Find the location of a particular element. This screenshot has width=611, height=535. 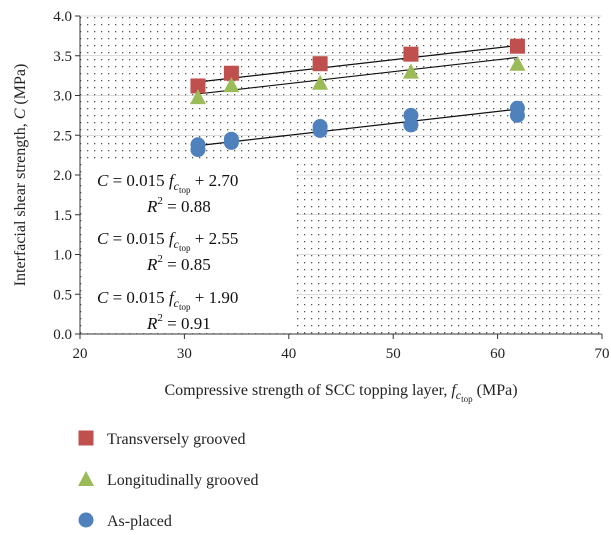

legend-item: Longitudinally grooved is located at coordinates (168, 480).